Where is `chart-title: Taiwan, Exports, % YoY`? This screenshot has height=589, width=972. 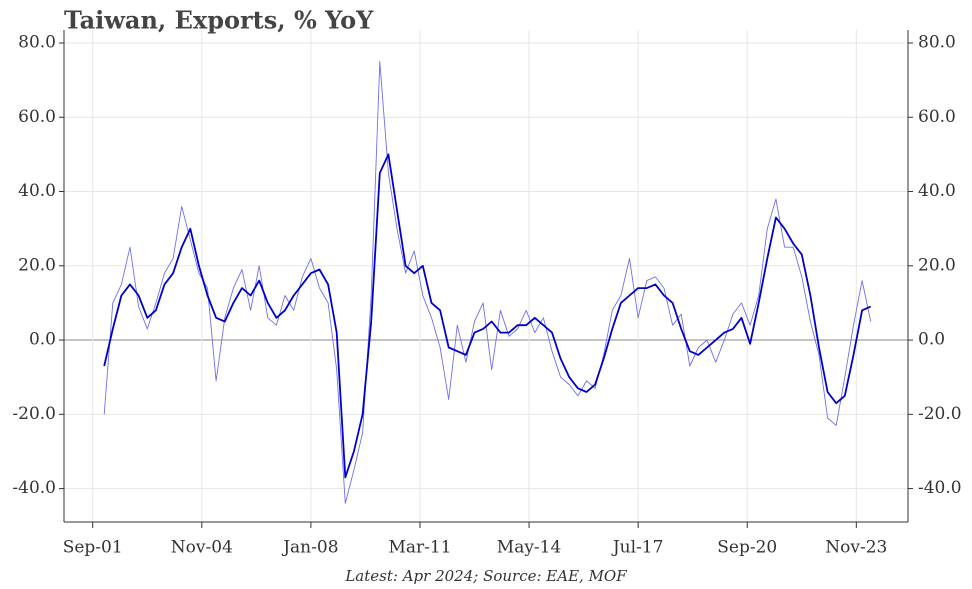 chart-title: Taiwan, Exports, % YoY is located at coordinates (219, 20).